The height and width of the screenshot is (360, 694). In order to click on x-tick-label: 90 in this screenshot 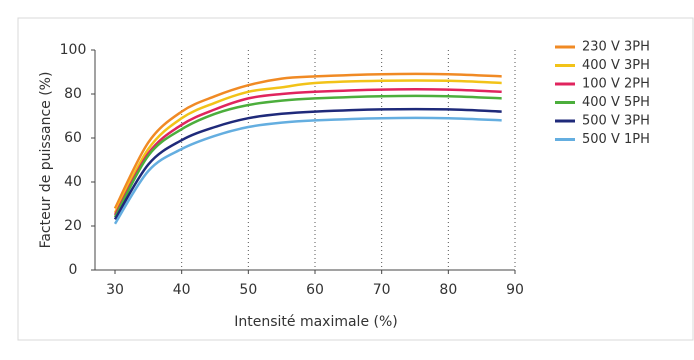, I will do `click(515, 290)`.